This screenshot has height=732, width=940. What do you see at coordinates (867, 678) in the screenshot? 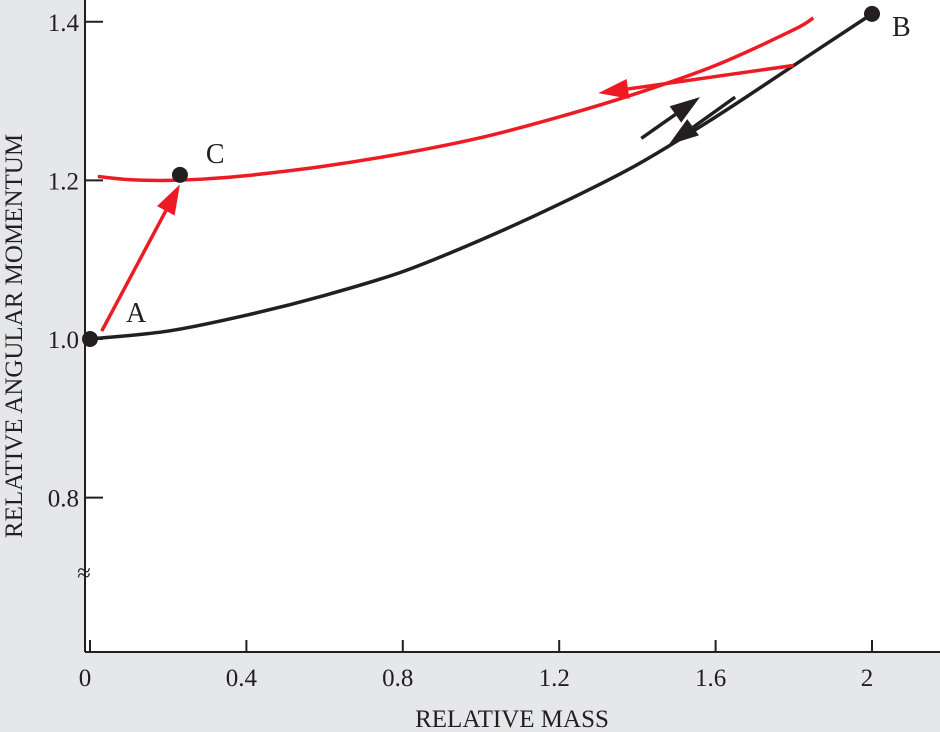
I see `x-tick-label: 2` at bounding box center [867, 678].